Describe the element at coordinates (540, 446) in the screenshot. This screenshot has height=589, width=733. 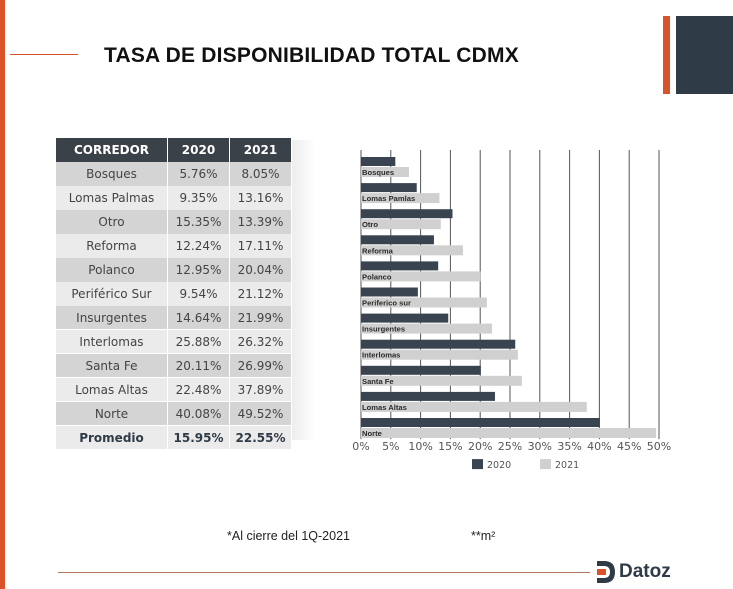
I see `x-tick-label: 30%` at that location.